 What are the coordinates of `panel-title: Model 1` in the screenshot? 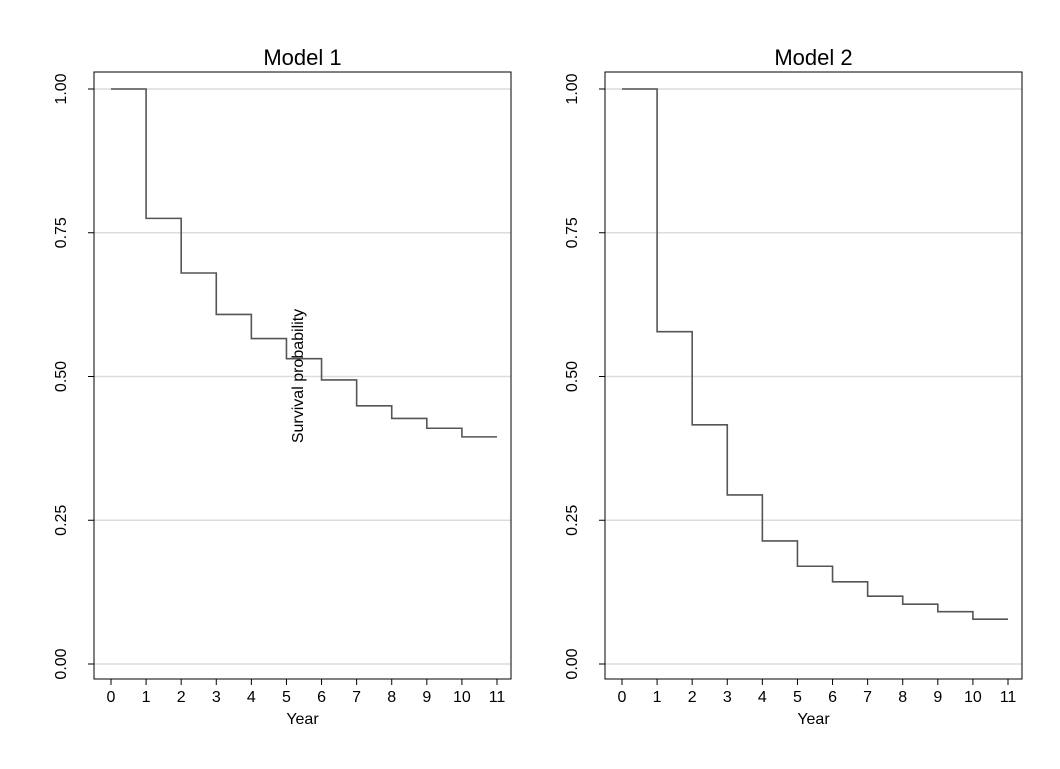 It's located at (302, 57).